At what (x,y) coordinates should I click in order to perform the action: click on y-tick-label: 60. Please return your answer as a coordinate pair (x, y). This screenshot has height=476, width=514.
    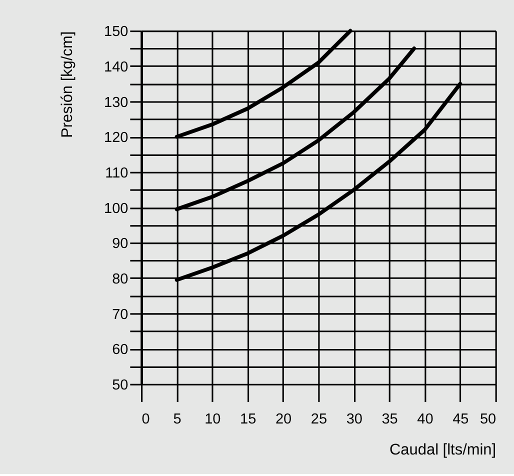
    Looking at the image, I should click on (120, 350).